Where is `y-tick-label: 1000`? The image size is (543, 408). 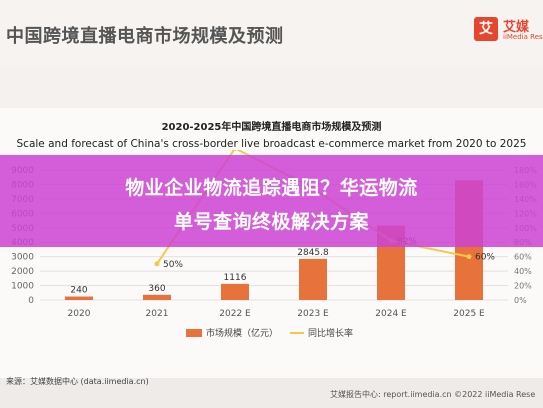 y-tick-label: 1000 is located at coordinates (22, 287).